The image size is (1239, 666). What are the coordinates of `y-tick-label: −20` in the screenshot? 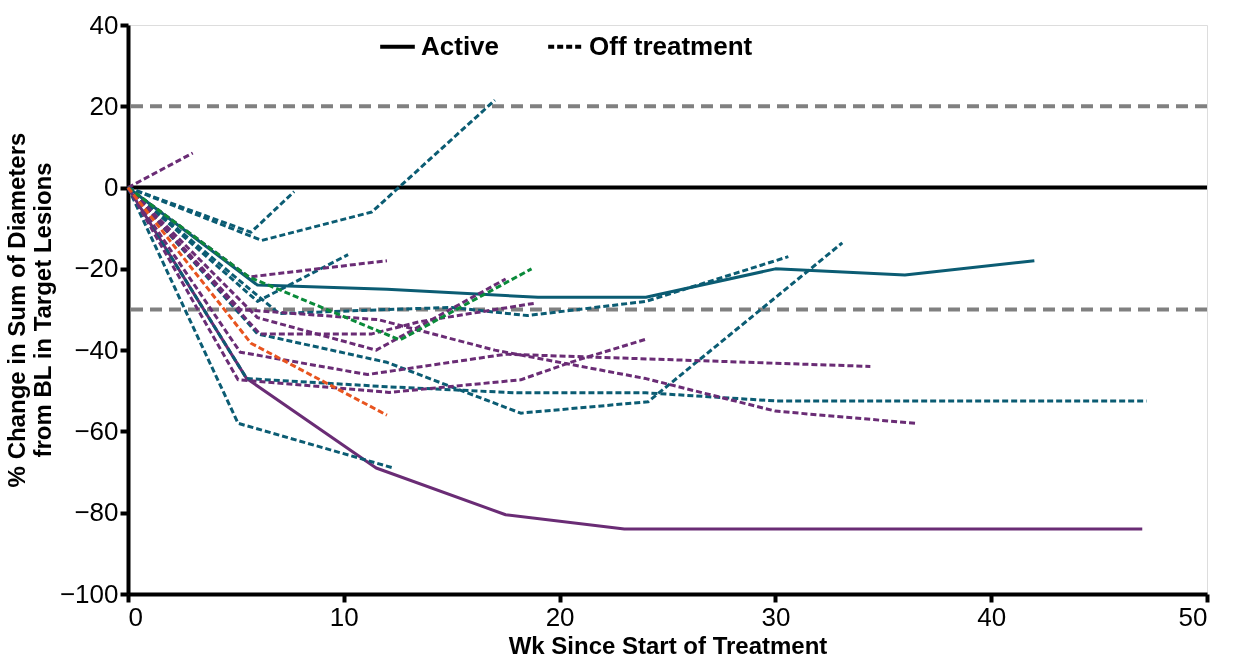 It's located at (96, 268).